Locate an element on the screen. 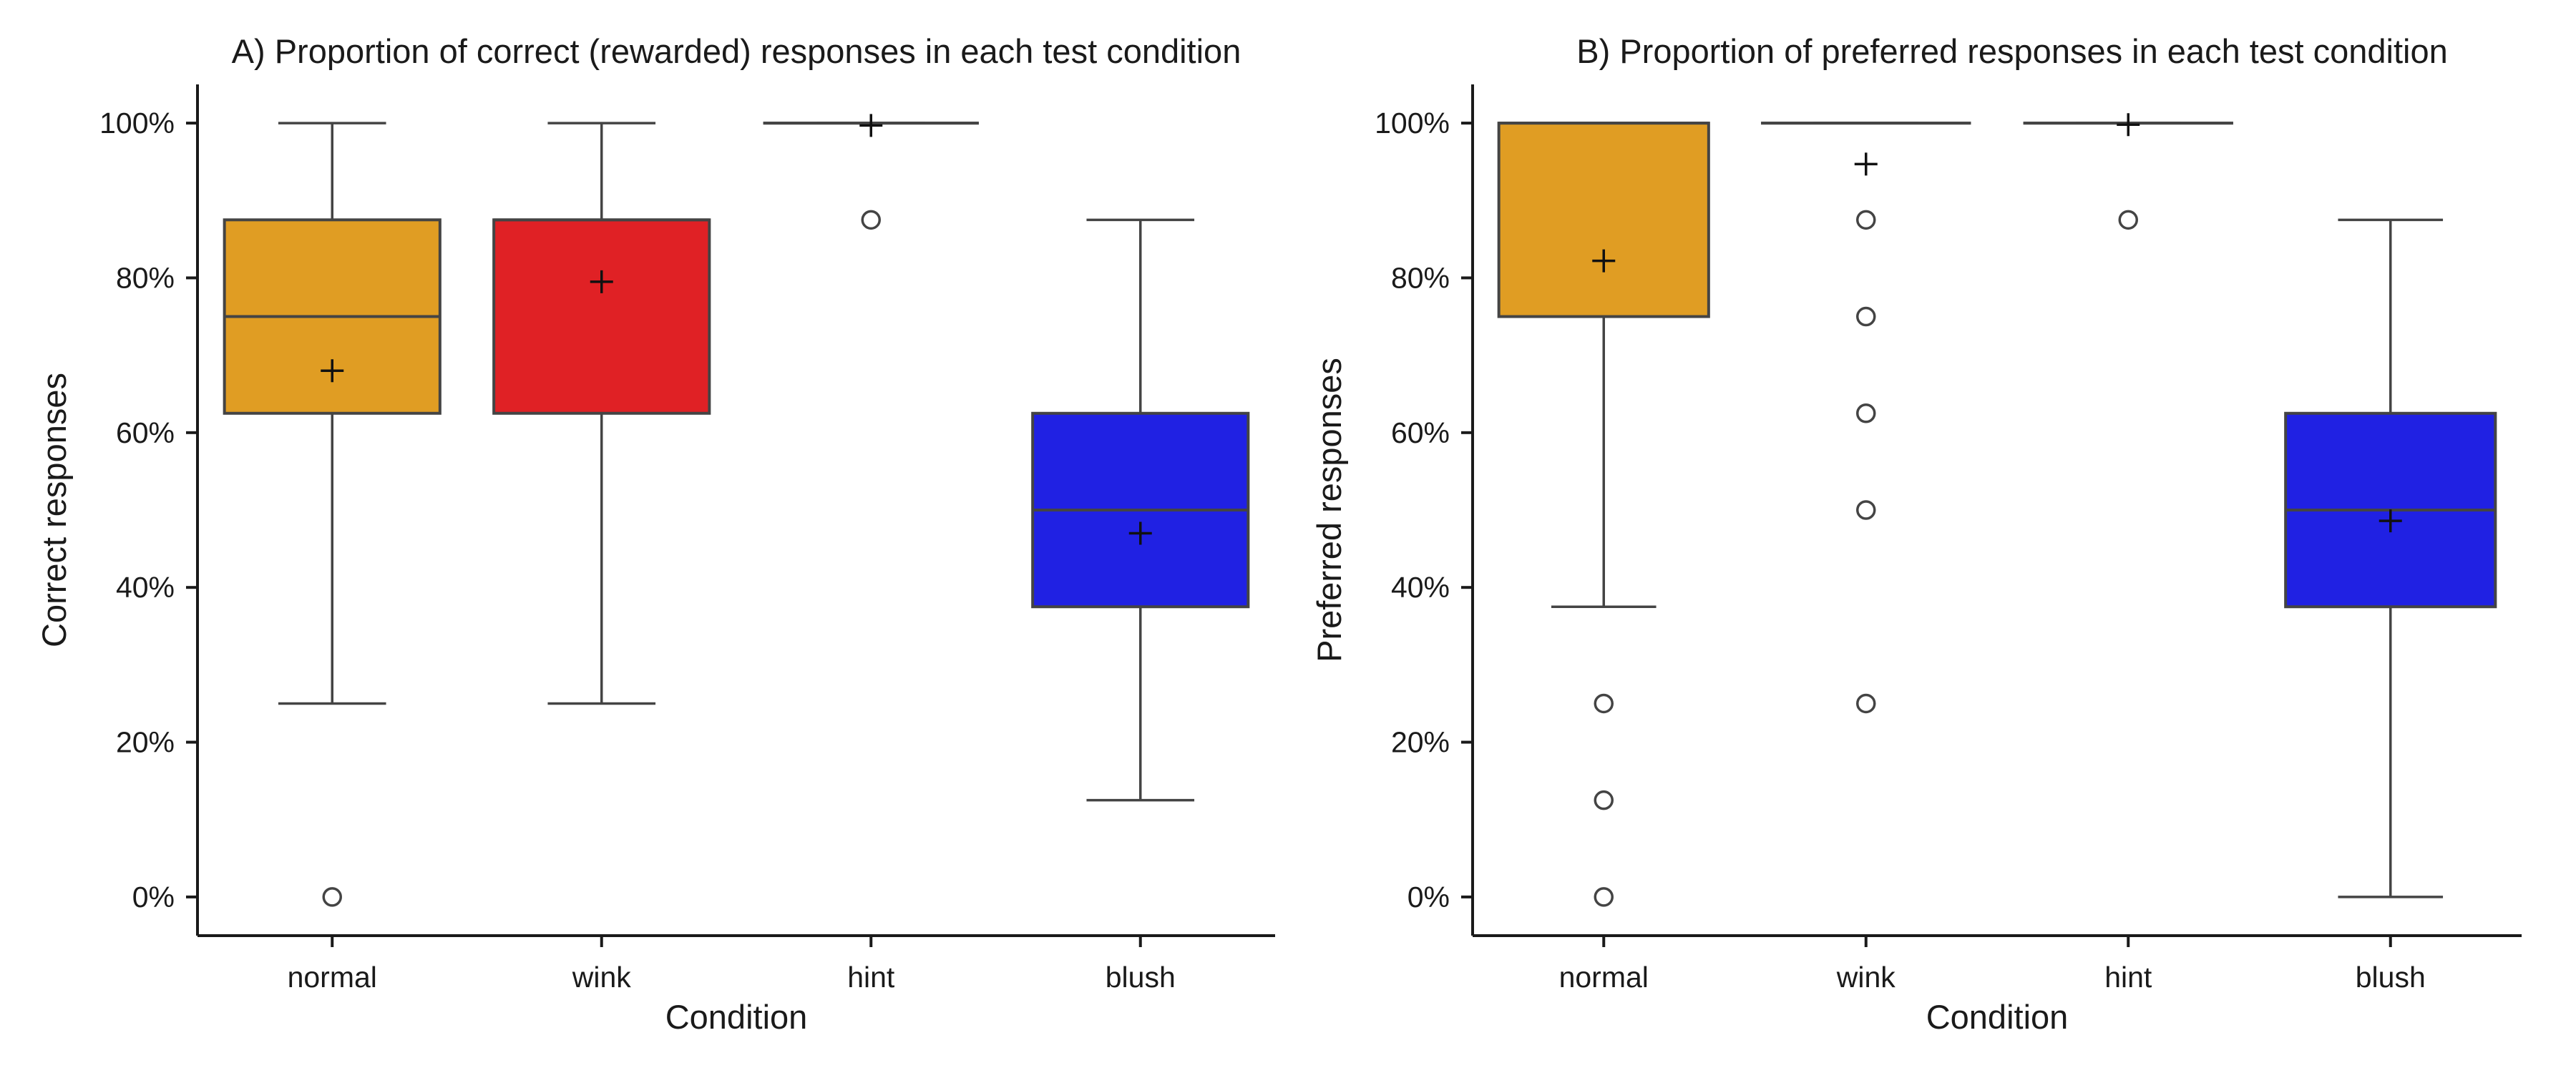 The width and height of the screenshot is (2576, 1073). y-axis-label: Preferred responses is located at coordinates (1329, 510).